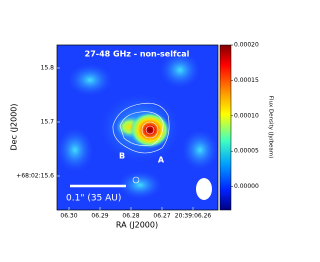  I want to click on colorbar, so click(225, 127).